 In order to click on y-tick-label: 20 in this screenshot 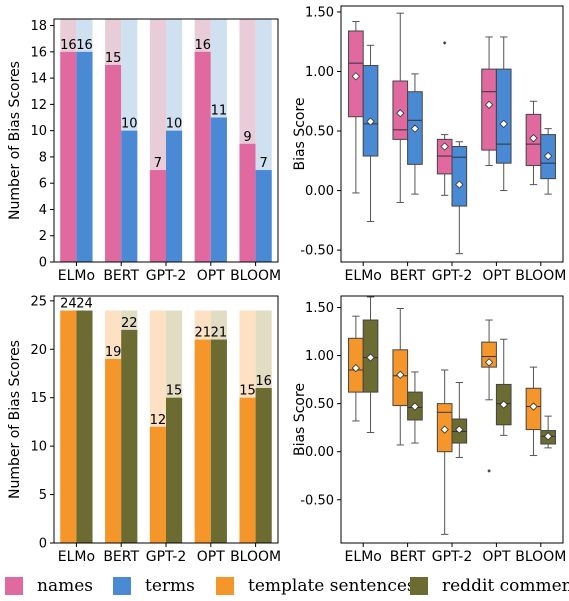, I will do `click(38, 350)`.